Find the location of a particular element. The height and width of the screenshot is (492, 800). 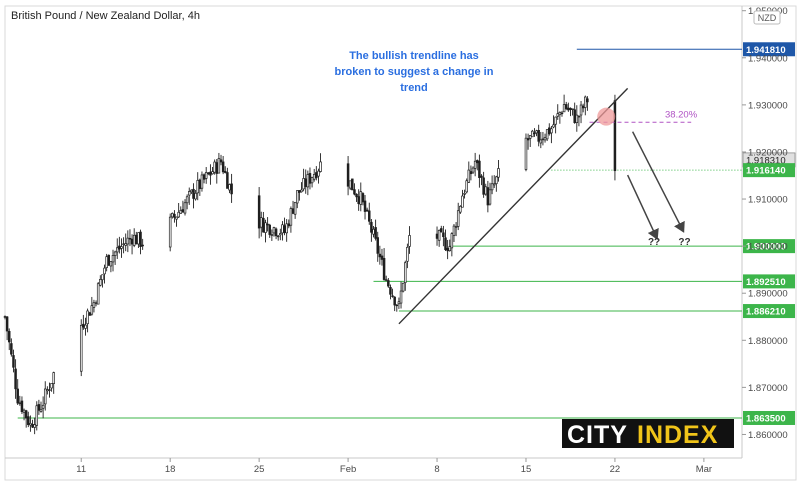

x-tick-label: Mar is located at coordinates (704, 469).